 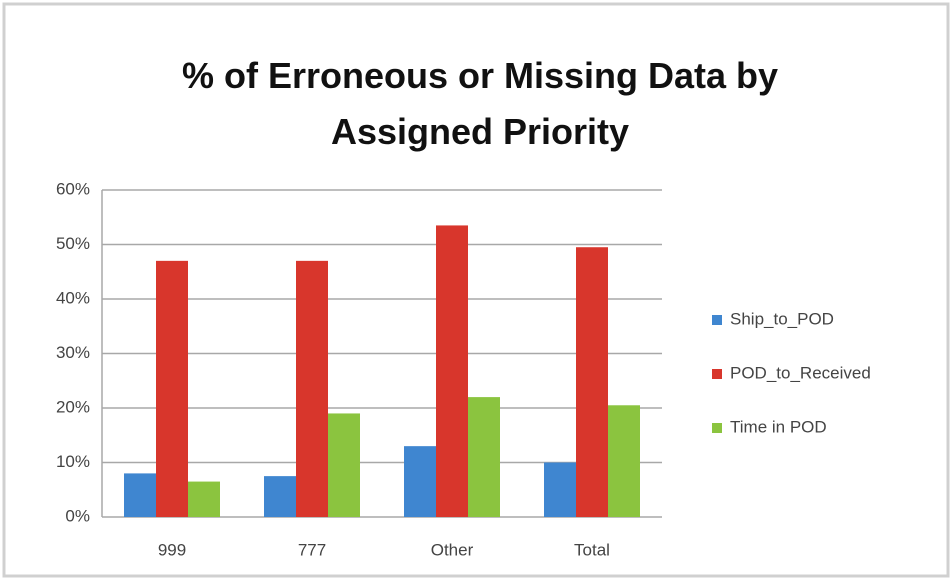 What do you see at coordinates (73, 297) in the screenshot?
I see `y-tick-label: 40%` at bounding box center [73, 297].